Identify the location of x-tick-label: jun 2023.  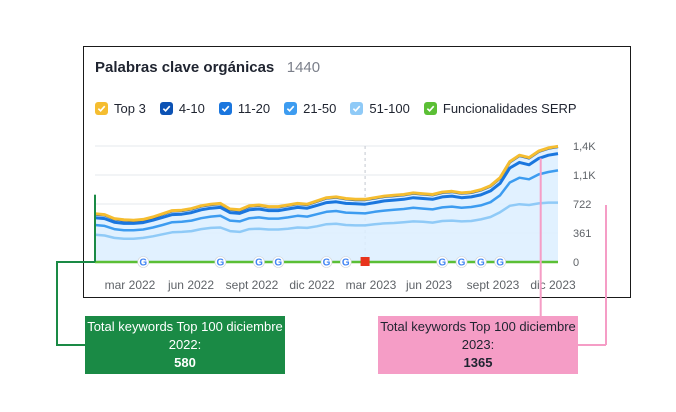
(428, 285).